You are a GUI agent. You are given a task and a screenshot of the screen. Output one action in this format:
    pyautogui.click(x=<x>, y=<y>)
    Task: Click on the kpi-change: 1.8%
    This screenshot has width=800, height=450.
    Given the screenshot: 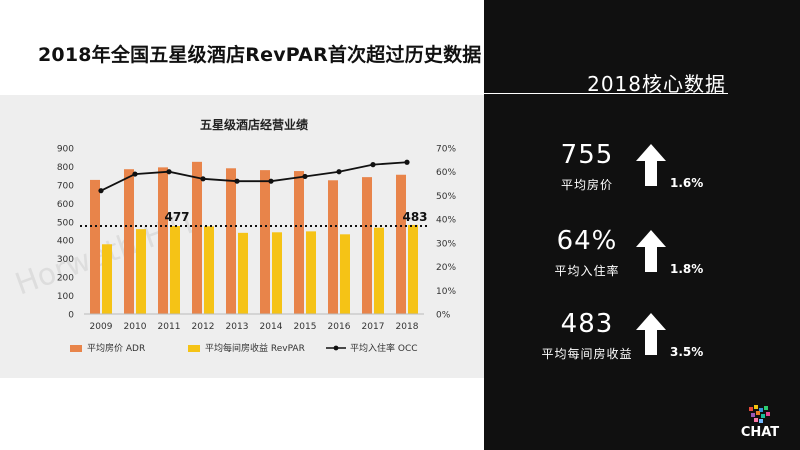 What is the action you would take?
    pyautogui.click(x=687, y=269)
    